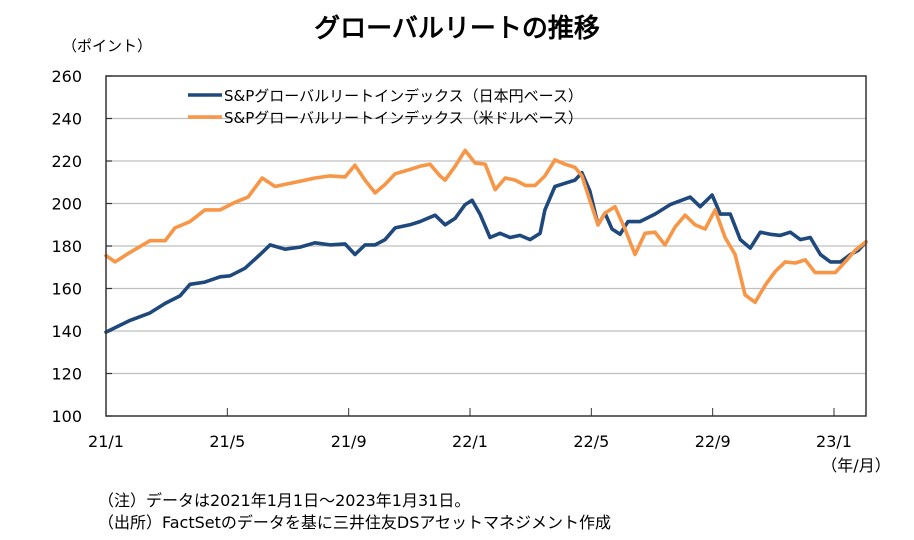 The image size is (914, 540). Describe the element at coordinates (66, 161) in the screenshot. I see `y-tick-label: 220` at that location.